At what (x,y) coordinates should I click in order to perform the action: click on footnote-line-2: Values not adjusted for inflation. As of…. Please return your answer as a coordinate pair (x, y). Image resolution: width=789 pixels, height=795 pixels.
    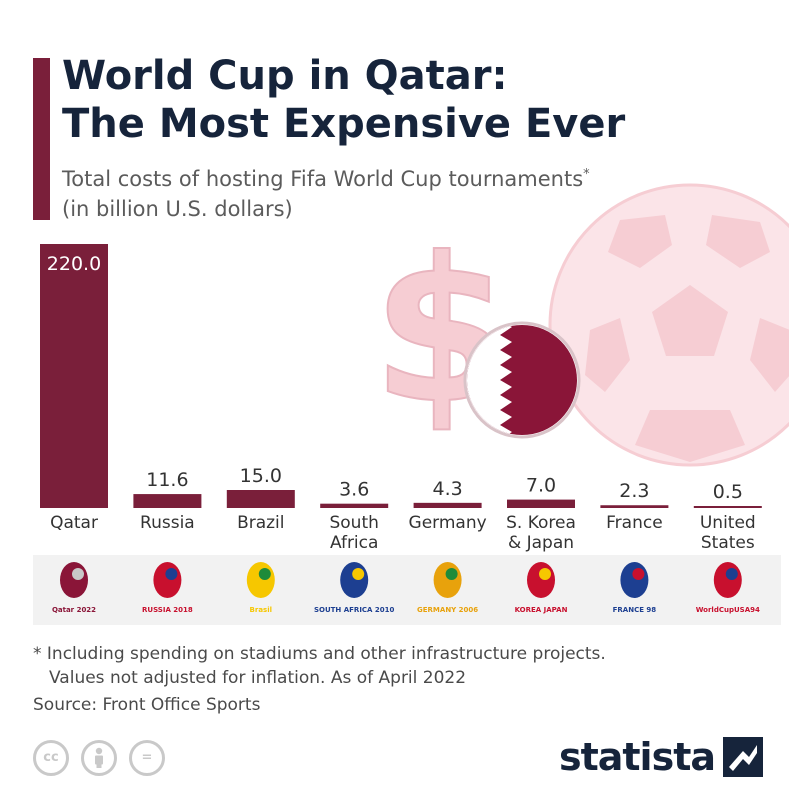
    Looking at the image, I should click on (258, 678).